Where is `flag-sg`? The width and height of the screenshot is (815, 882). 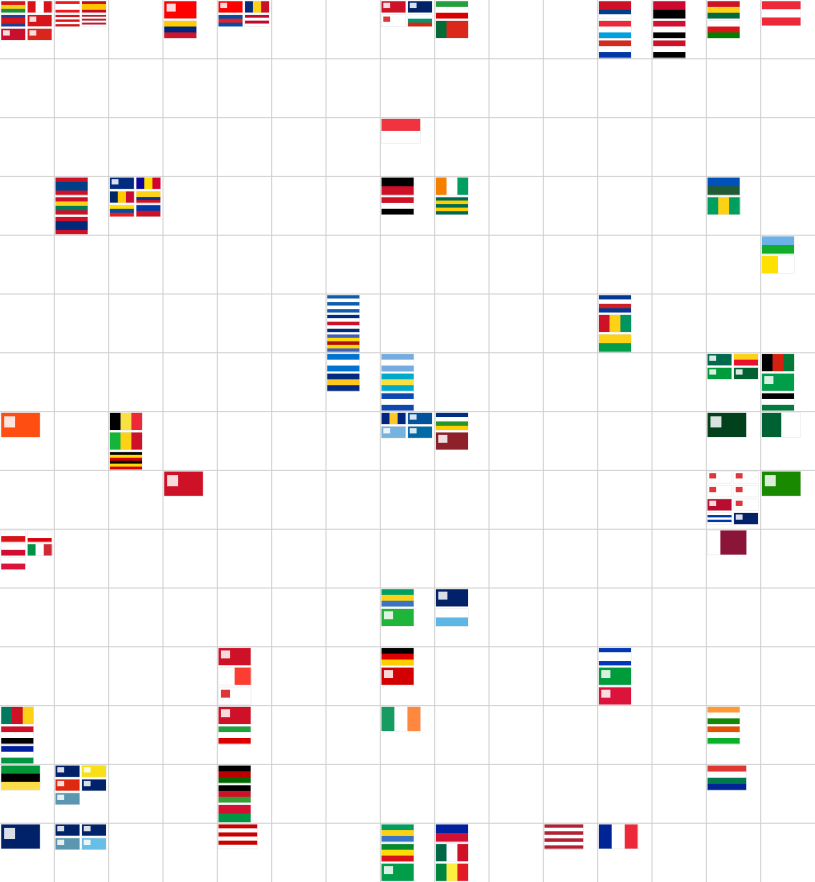
flag-sg is located at coordinates (401, 131).